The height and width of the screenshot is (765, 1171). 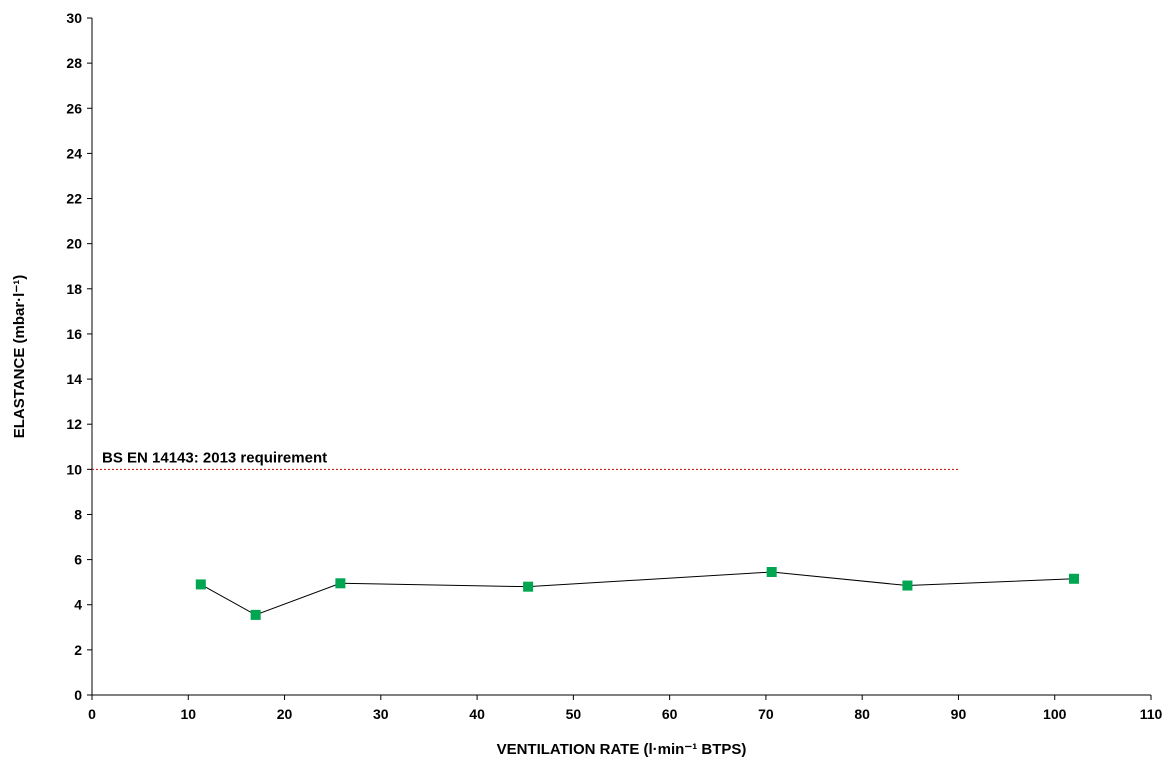 I want to click on x-tick-label: 40, so click(x=477, y=714).